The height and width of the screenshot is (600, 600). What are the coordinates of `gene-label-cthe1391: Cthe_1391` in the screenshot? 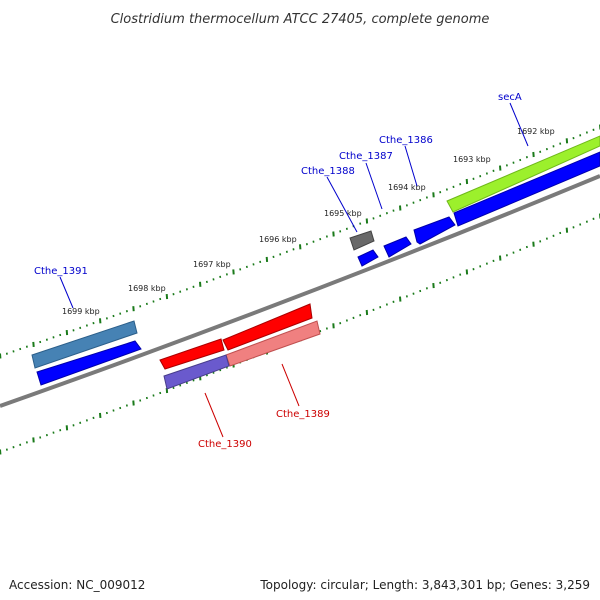 It's located at (61, 271).